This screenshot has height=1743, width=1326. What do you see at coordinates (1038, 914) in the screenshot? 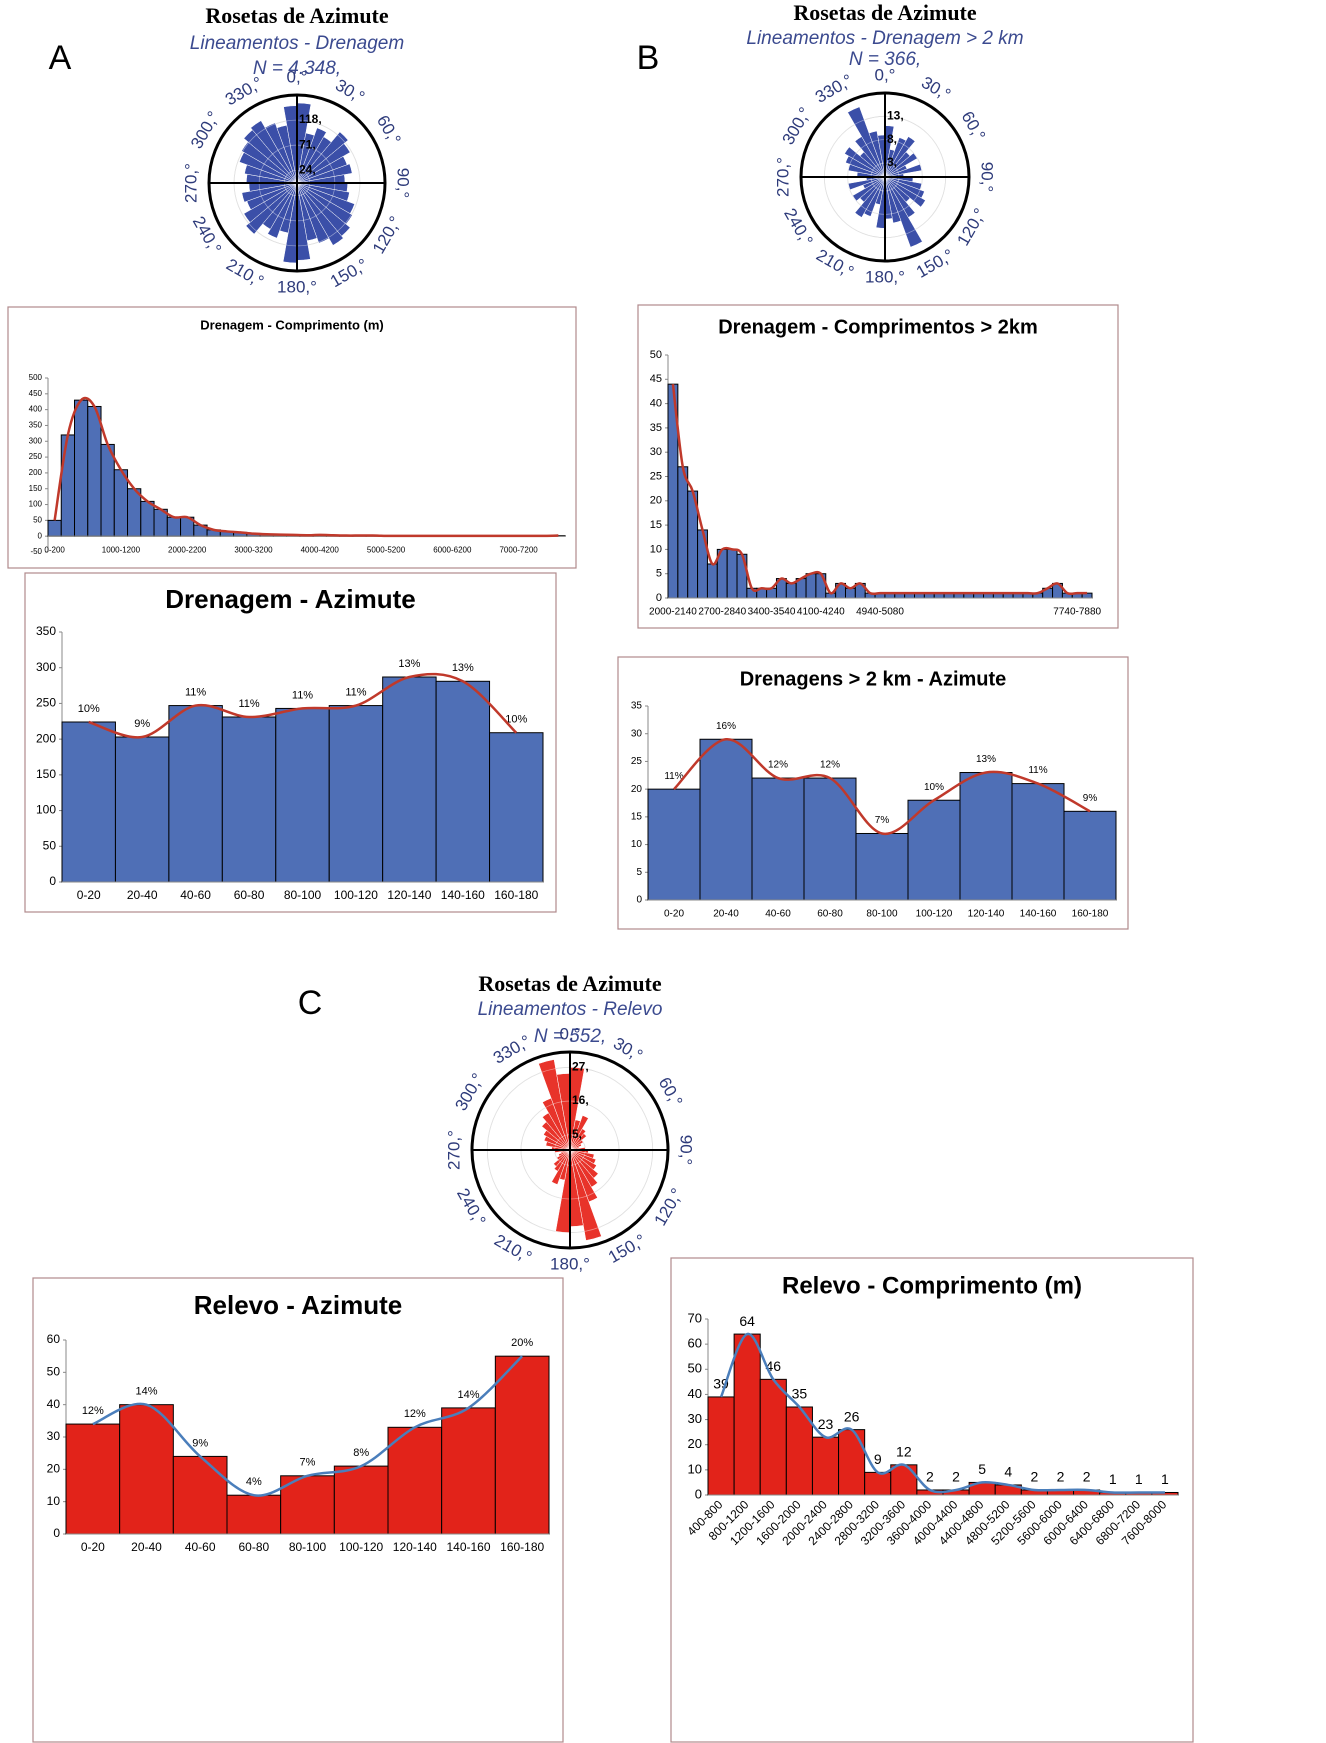
I see `x-tick-label: 140-160` at bounding box center [1038, 914].